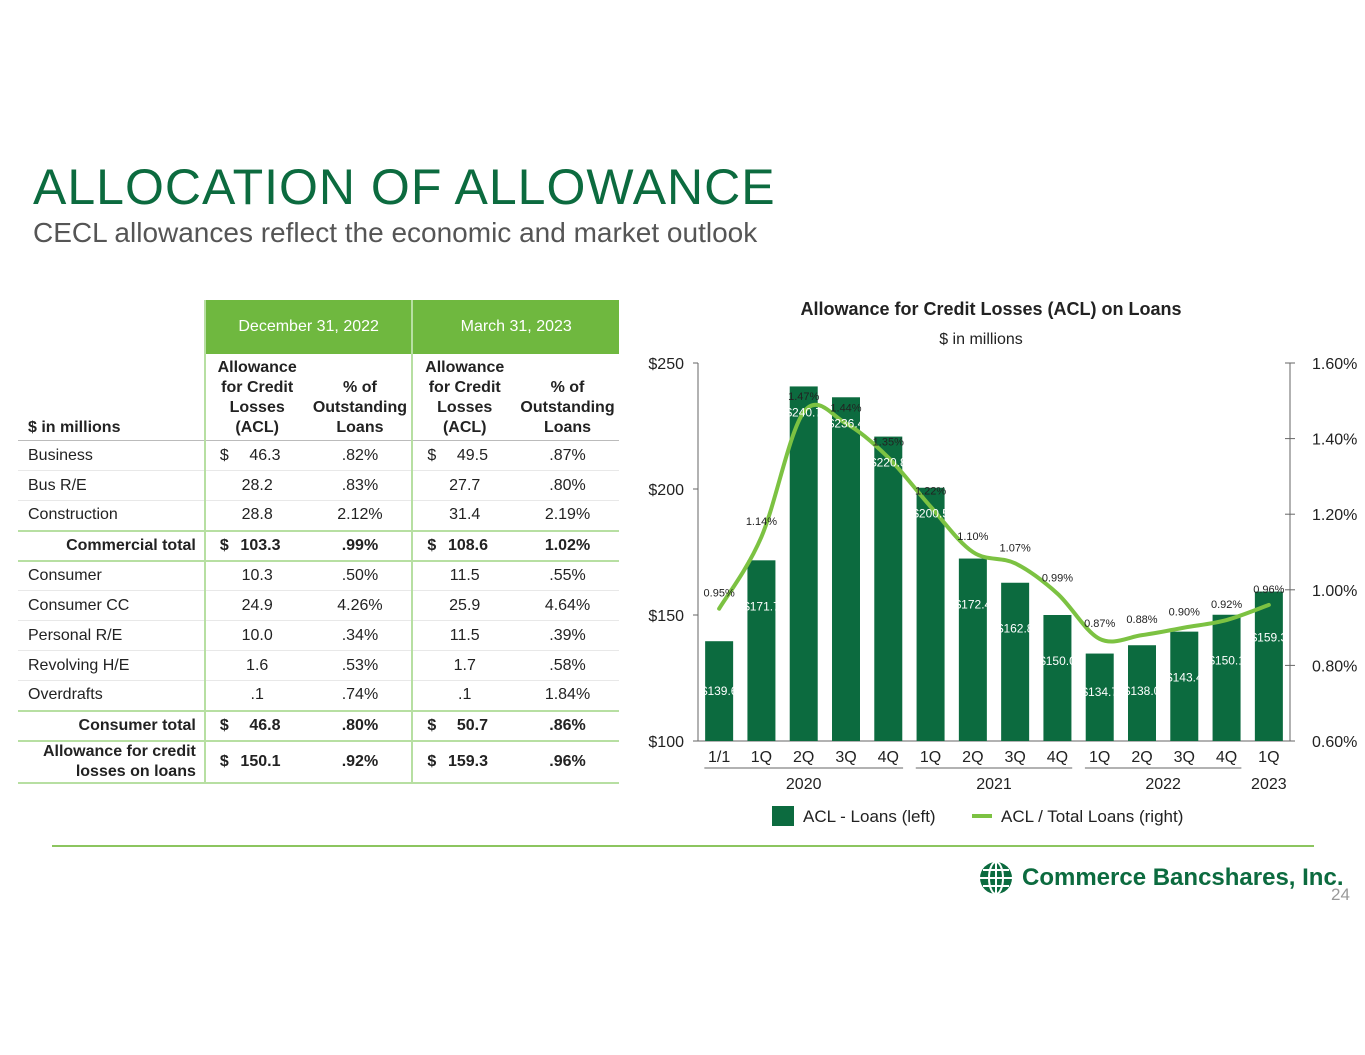  Describe the element at coordinates (783, 816) in the screenshot. I see `legend-bar-swatch` at that location.